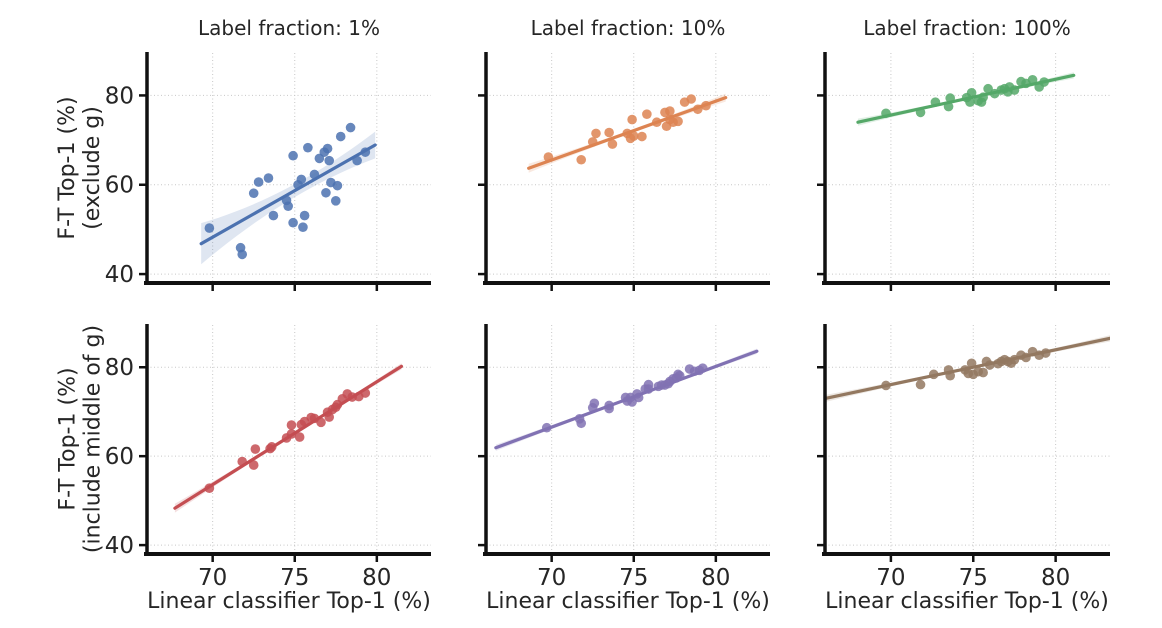 The image size is (1162, 628). Describe the element at coordinates (967, 28) in the screenshot. I see `panel-title-col3: Label fraction: 100%` at that location.